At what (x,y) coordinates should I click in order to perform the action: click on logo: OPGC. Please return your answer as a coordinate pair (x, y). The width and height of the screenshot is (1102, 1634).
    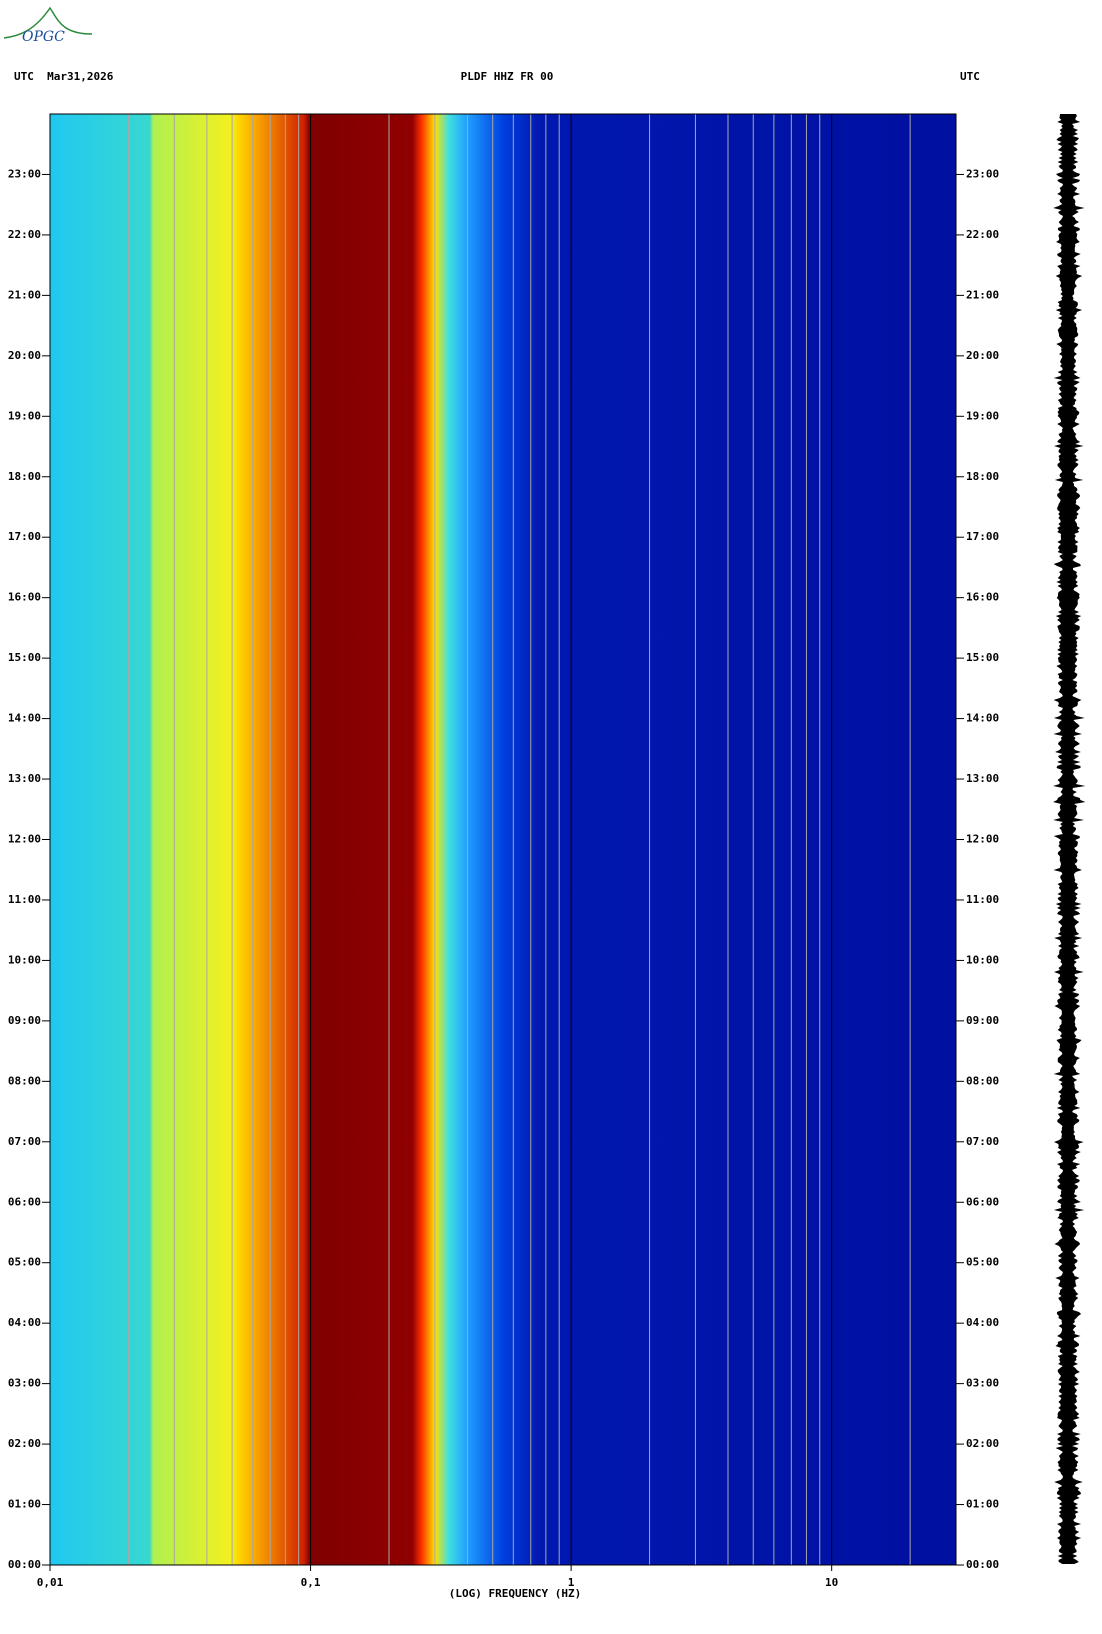
    Looking at the image, I should click on (43, 37).